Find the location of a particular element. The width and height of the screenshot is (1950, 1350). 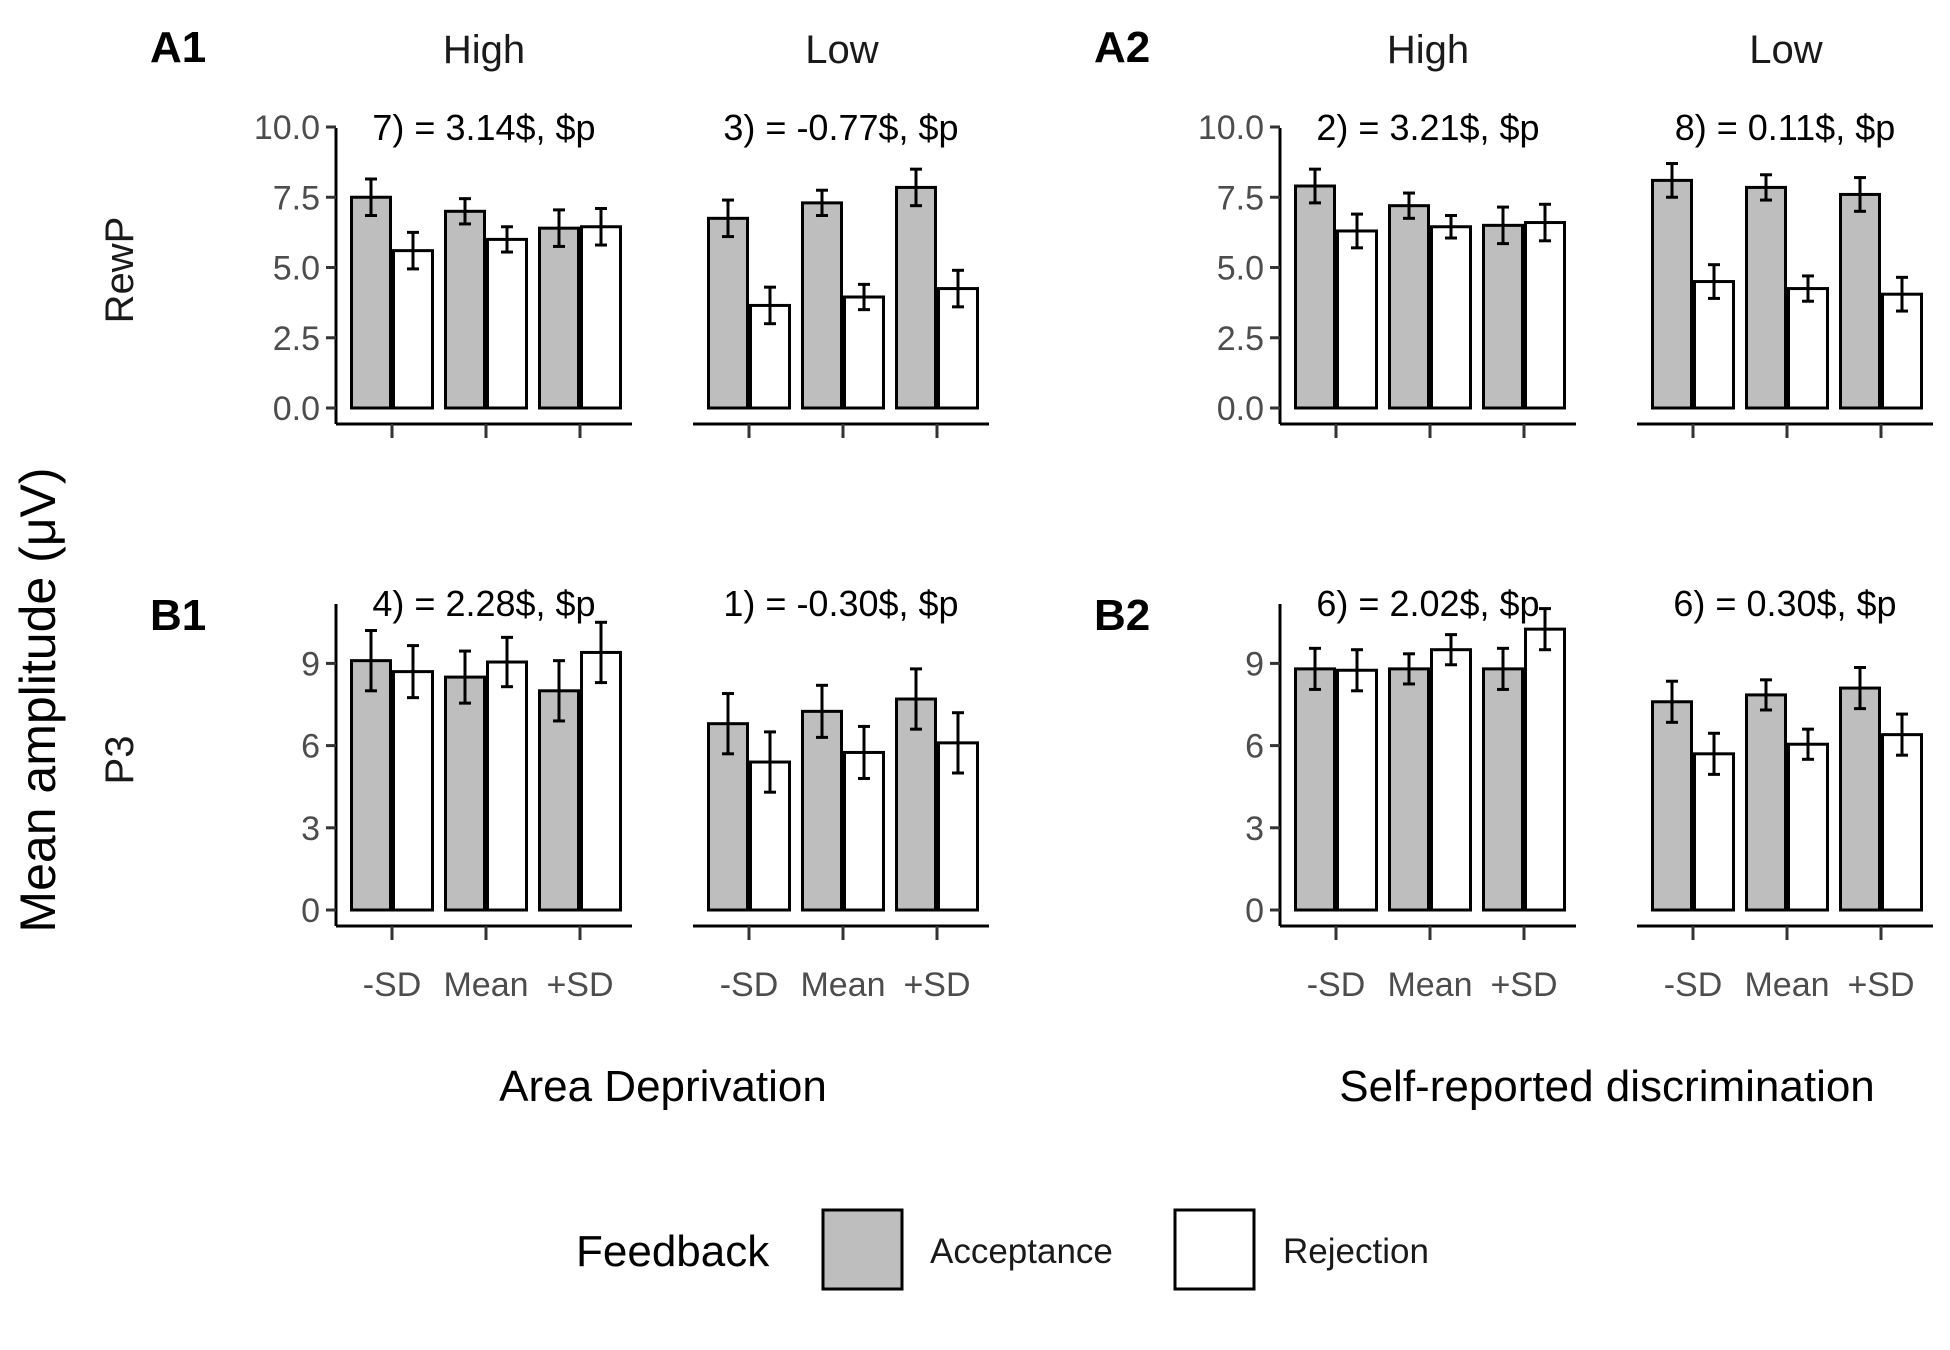

stat-annotation: 2) = 3.21$, $p is located at coordinates (1427, 127).